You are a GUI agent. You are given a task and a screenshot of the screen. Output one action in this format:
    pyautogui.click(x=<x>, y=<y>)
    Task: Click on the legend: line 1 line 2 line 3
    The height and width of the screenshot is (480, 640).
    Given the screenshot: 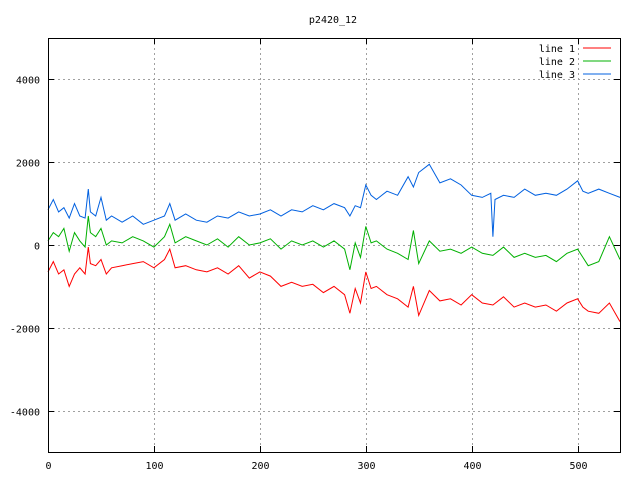 What is the action you would take?
    pyautogui.click(x=575, y=62)
    